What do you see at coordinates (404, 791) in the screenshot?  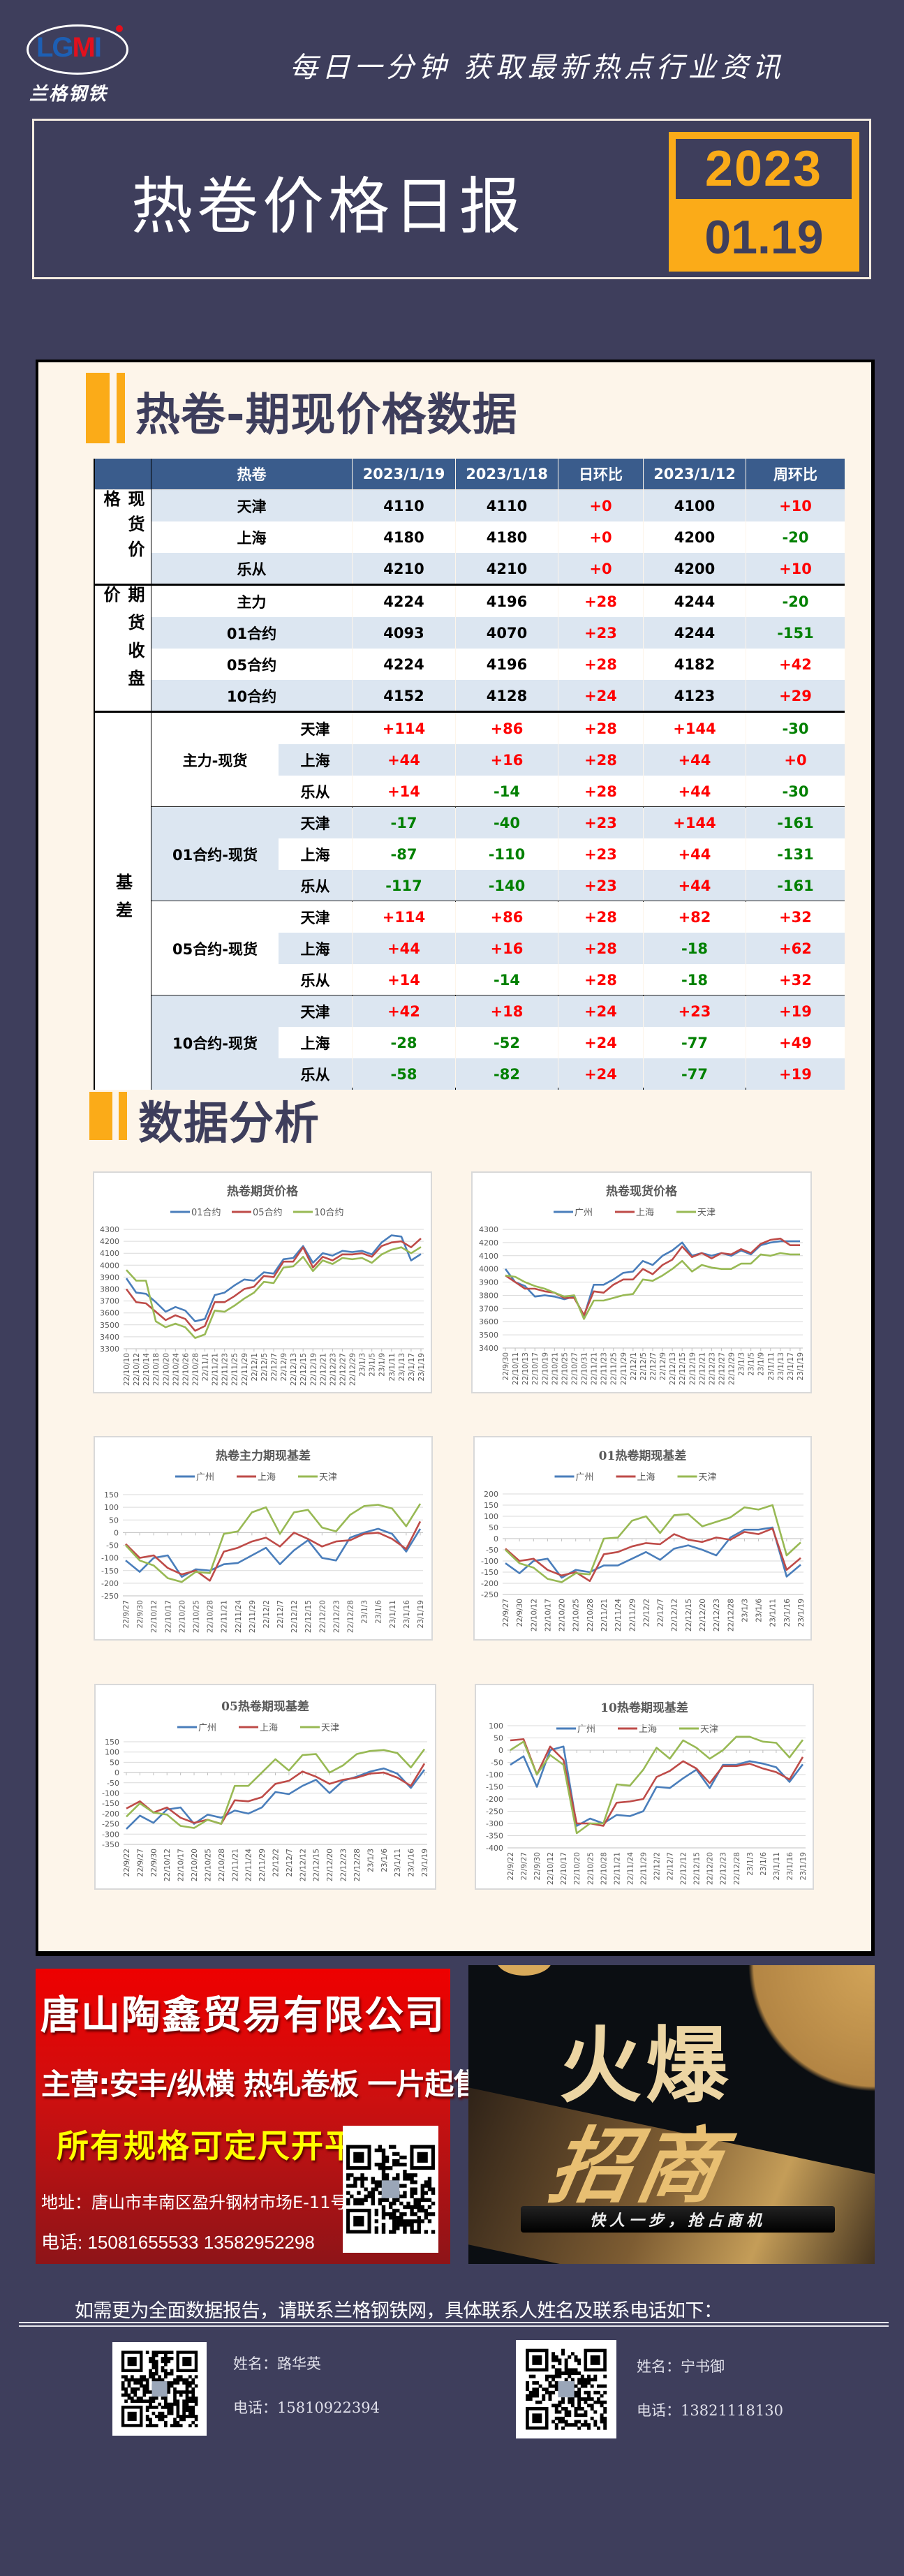 I see `table-cell: +14` at bounding box center [404, 791].